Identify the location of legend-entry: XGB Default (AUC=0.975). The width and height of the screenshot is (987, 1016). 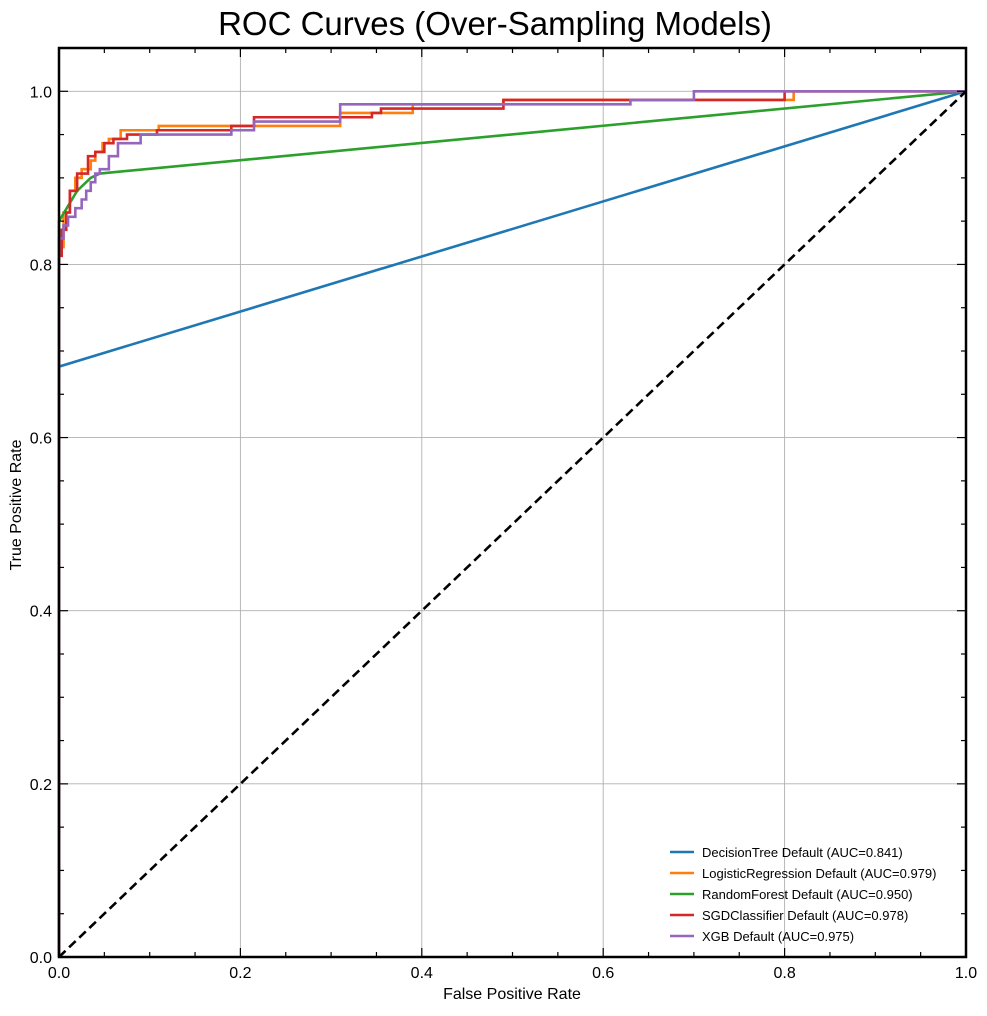
(778, 936).